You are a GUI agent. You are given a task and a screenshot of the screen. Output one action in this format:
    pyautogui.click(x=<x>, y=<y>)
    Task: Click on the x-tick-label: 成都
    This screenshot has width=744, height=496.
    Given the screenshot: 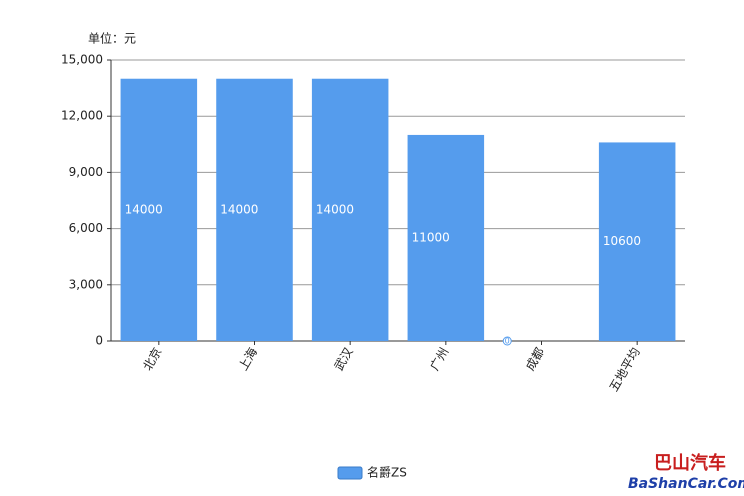 What is the action you would take?
    pyautogui.click(x=535, y=359)
    